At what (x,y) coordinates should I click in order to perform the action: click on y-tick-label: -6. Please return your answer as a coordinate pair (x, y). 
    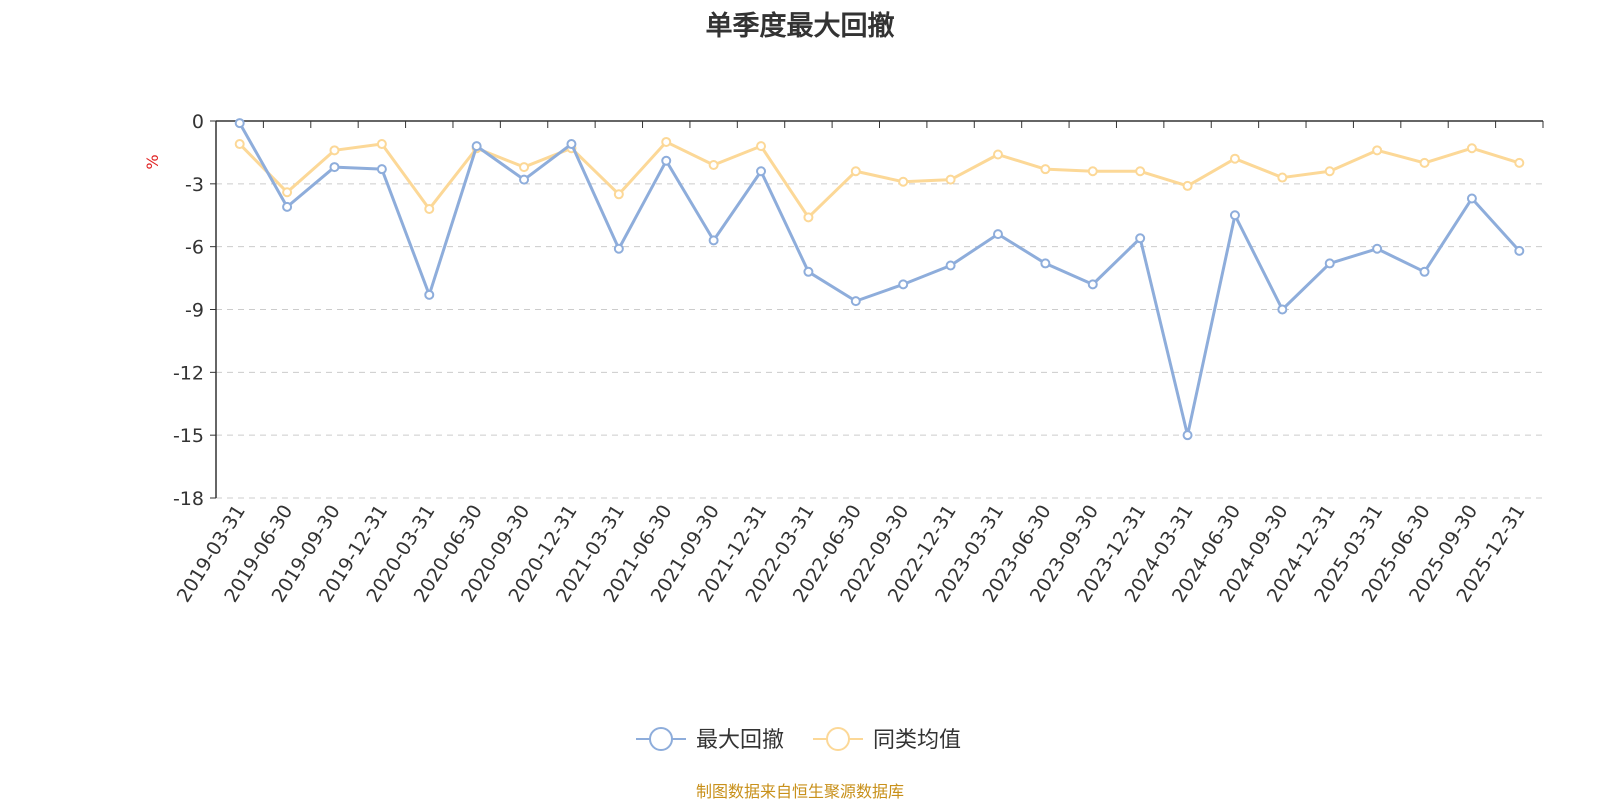
    Looking at the image, I should click on (194, 248).